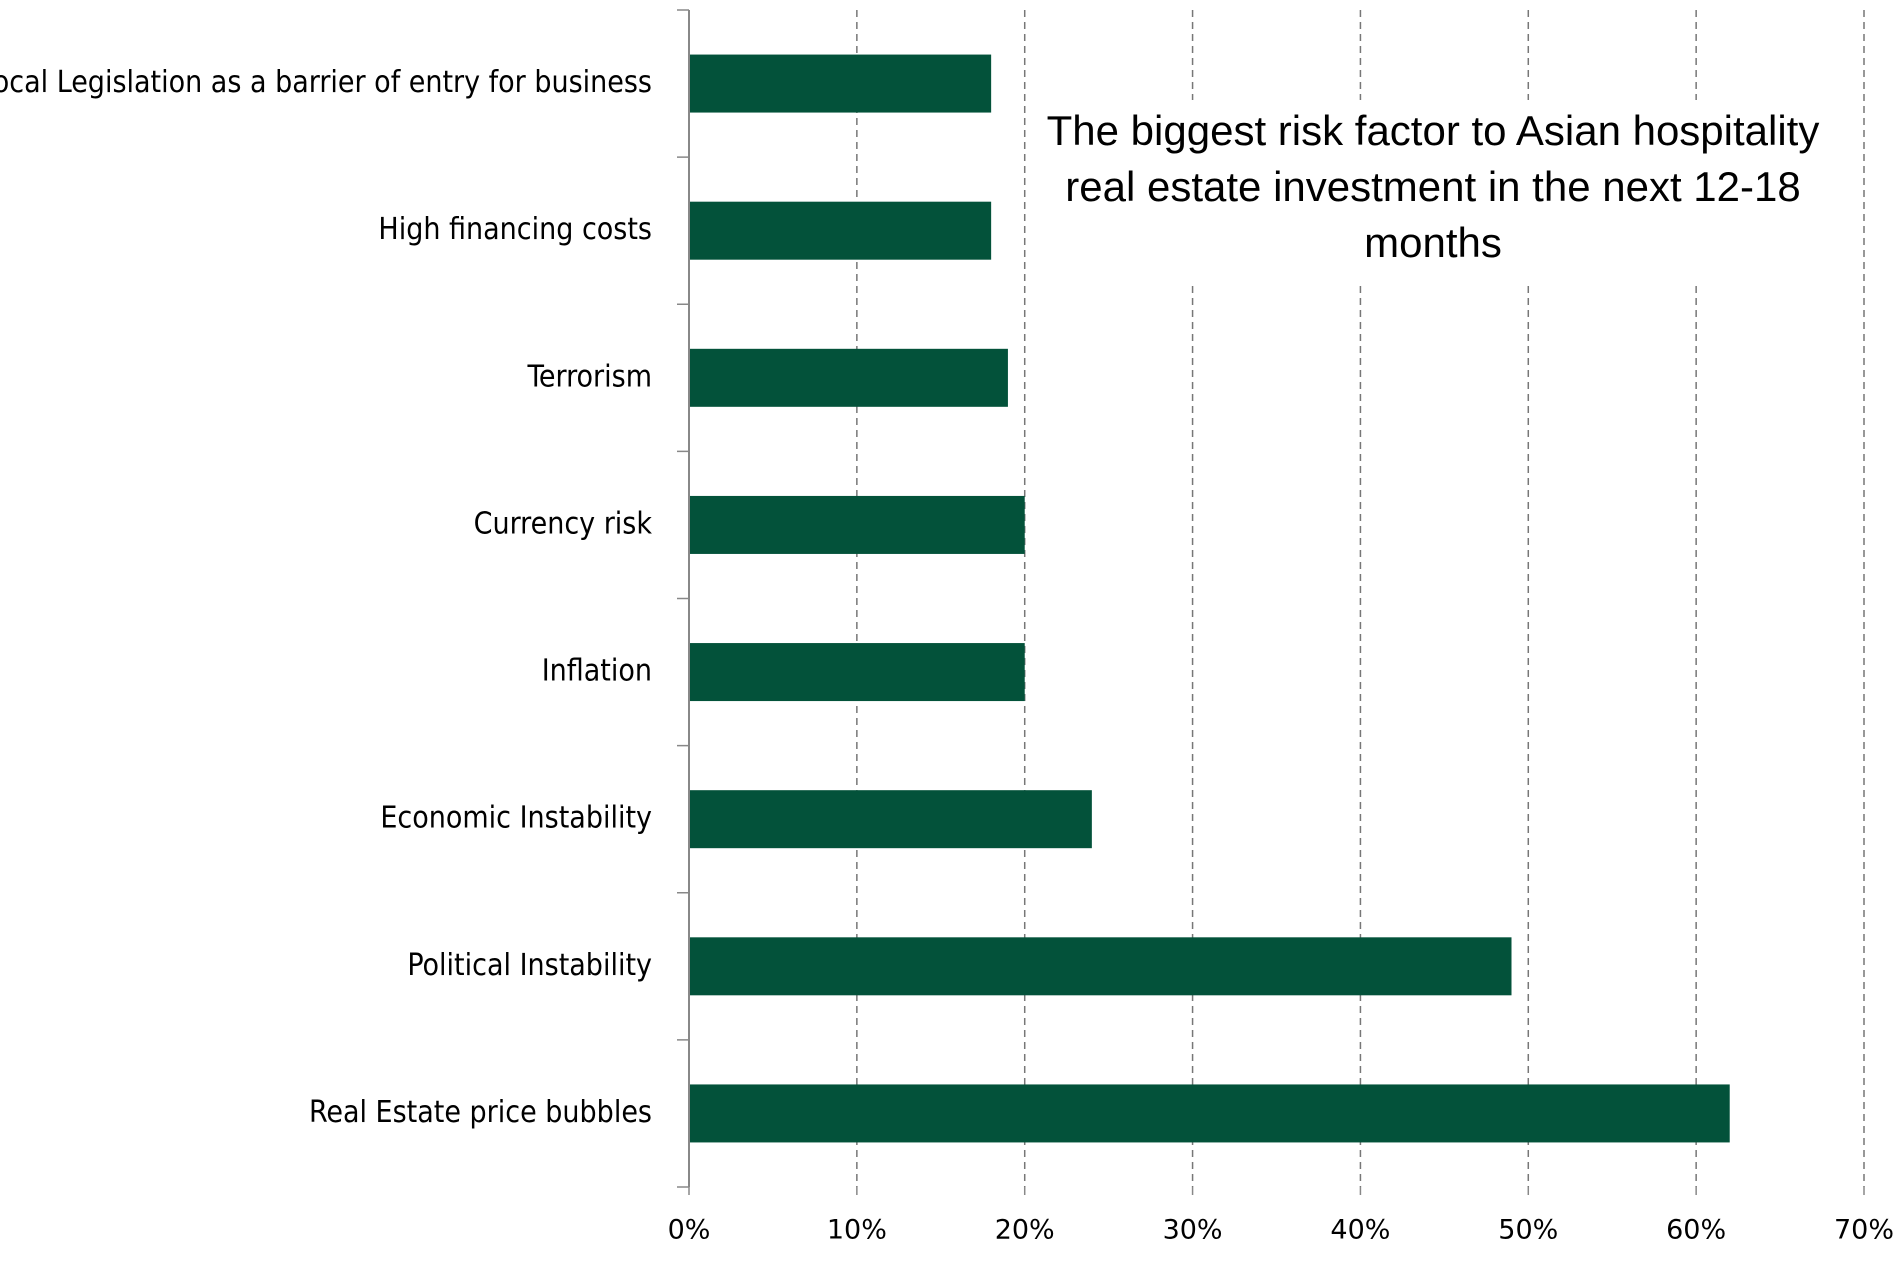  What do you see at coordinates (1696, 1230) in the screenshot?
I see `x-tick-label: 60%` at bounding box center [1696, 1230].